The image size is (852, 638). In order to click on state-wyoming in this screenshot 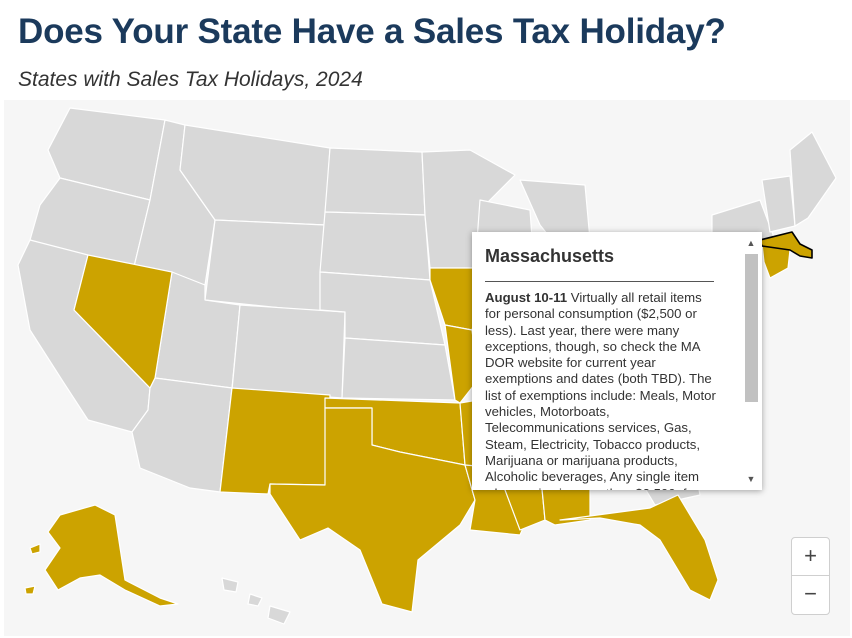, I will do `click(265, 266)`.